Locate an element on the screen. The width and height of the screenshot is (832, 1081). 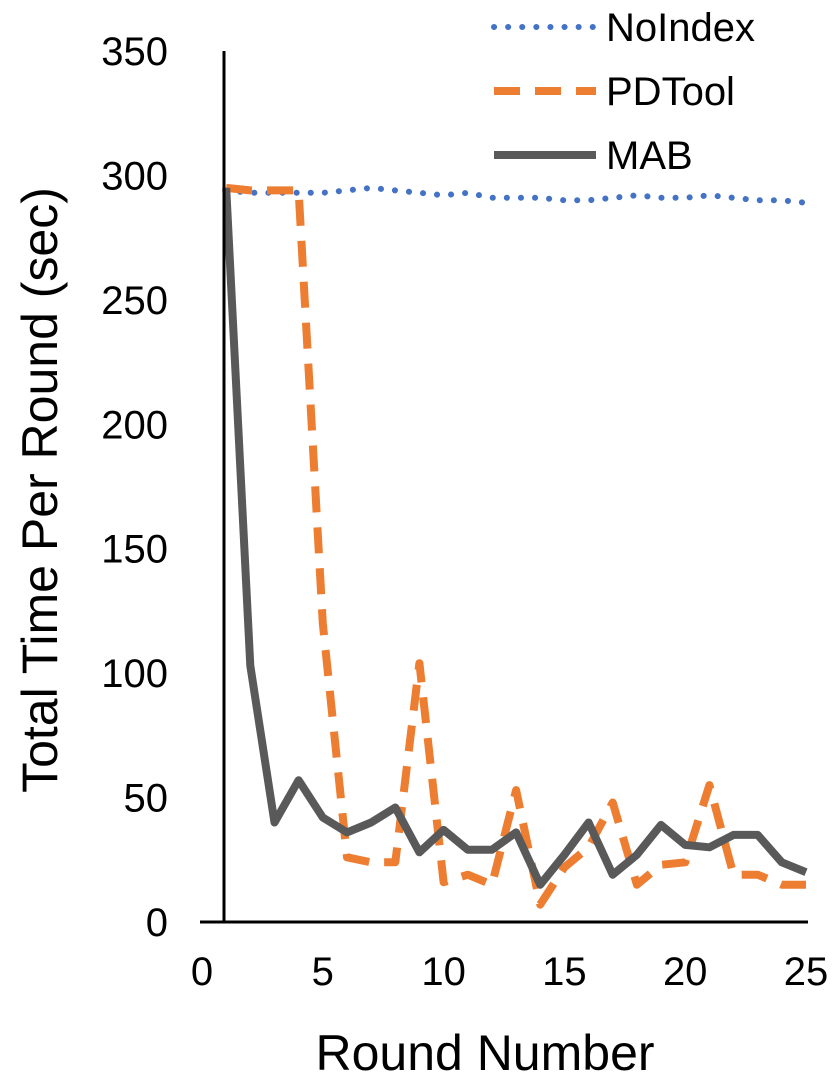
y-tick-label: 150 is located at coordinates (134, 550).